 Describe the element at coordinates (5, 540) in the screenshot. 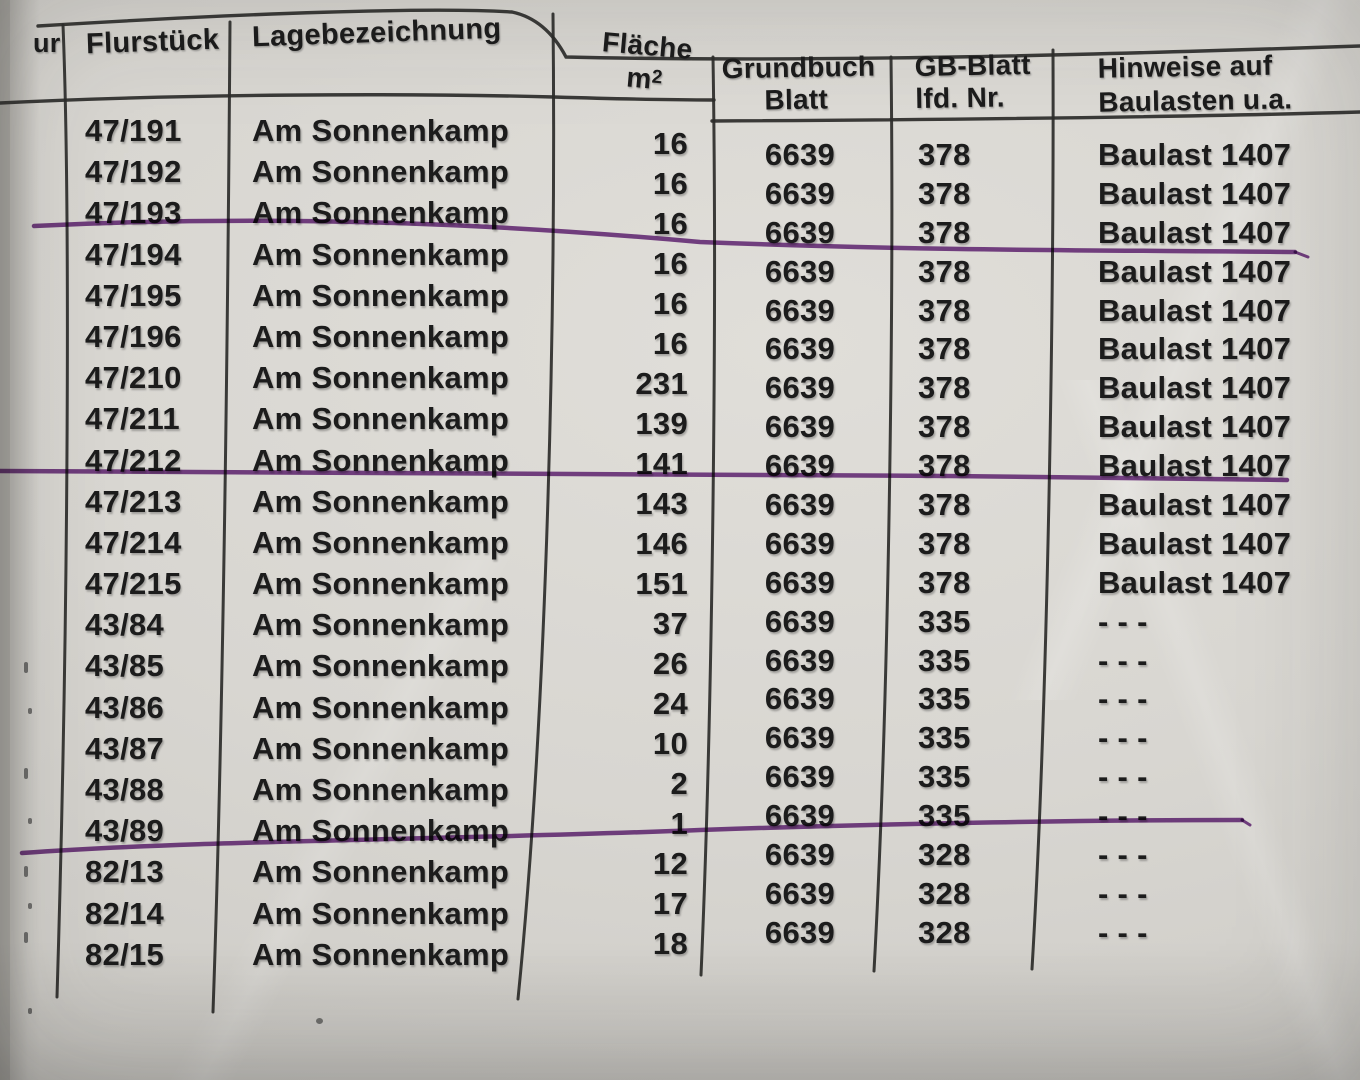

I see `page-left-edge-dark` at that location.